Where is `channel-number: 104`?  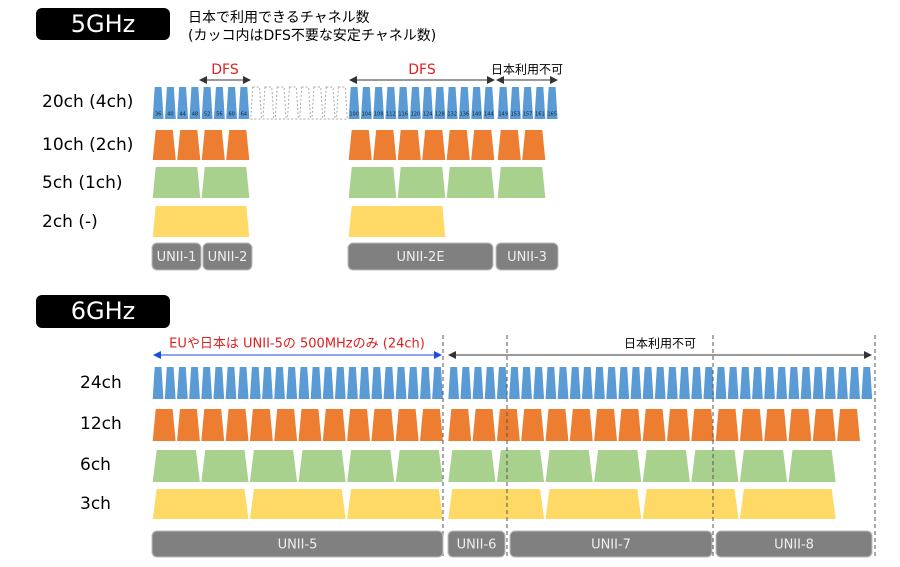
channel-number: 104 is located at coordinates (367, 115).